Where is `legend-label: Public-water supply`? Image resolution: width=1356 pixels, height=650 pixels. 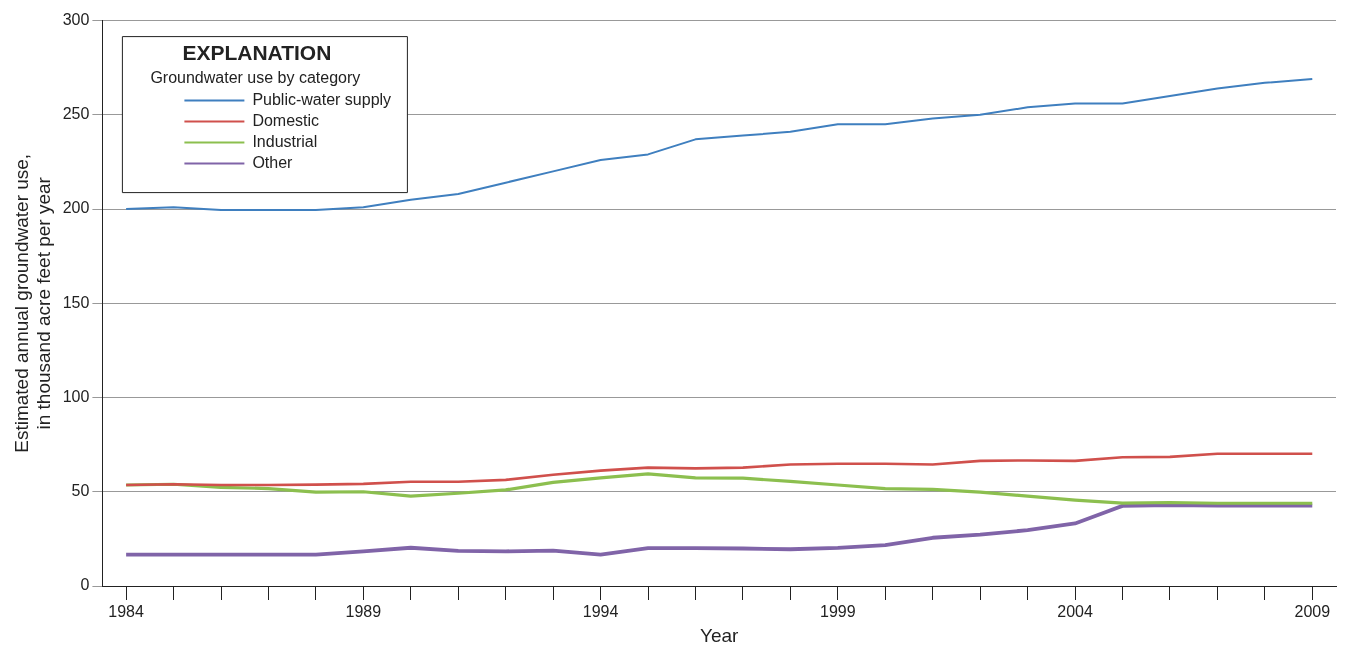 legend-label: Public-water supply is located at coordinates (322, 100).